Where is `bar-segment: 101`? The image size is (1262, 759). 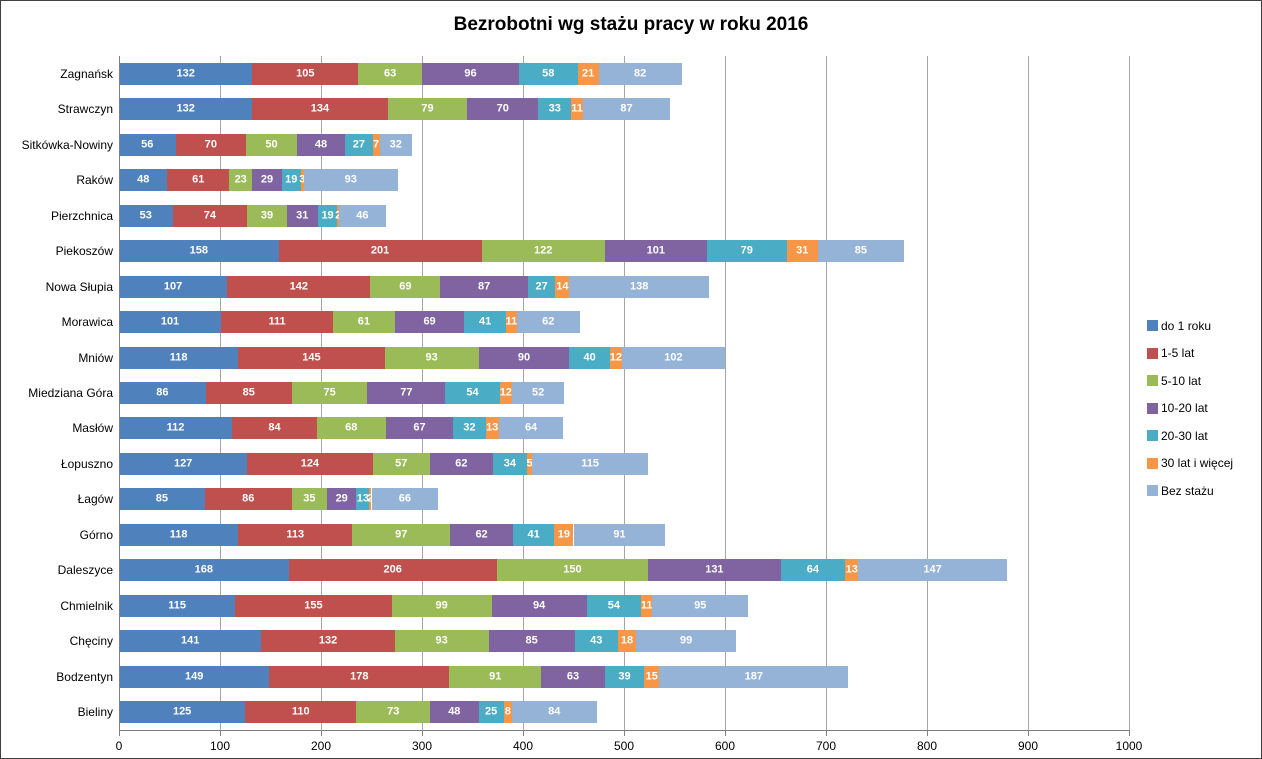
bar-segment: 101 is located at coordinates (170, 322).